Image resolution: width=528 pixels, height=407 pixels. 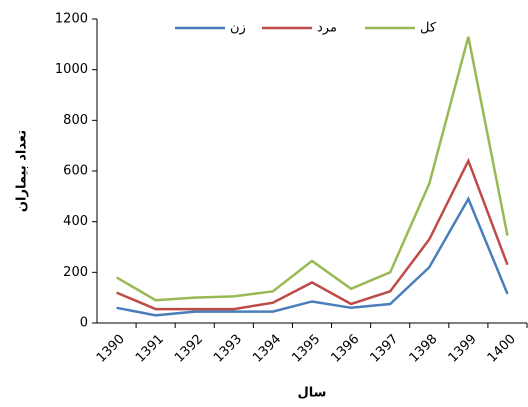 What do you see at coordinates (71, 19) in the screenshot?
I see `y-tick-label: 1200` at bounding box center [71, 19].